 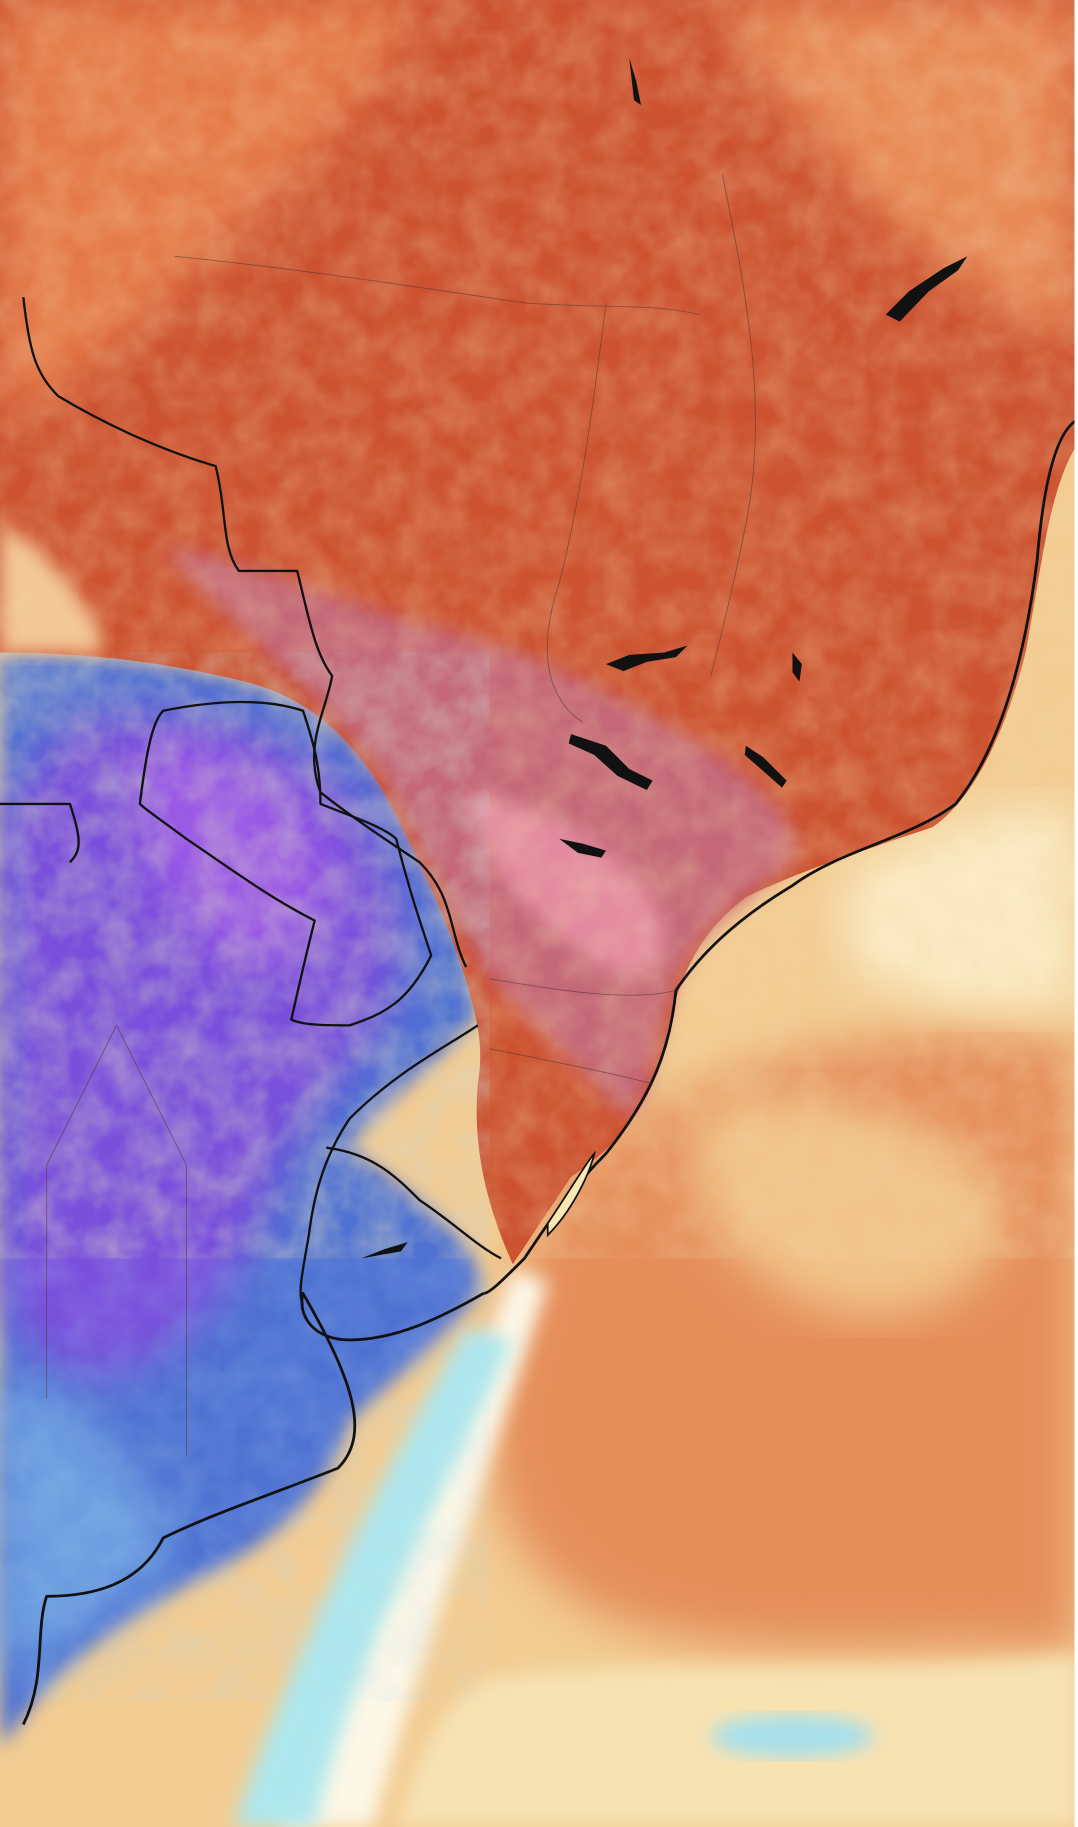 I want to click on bolivia-border, so click(x=40, y=833).